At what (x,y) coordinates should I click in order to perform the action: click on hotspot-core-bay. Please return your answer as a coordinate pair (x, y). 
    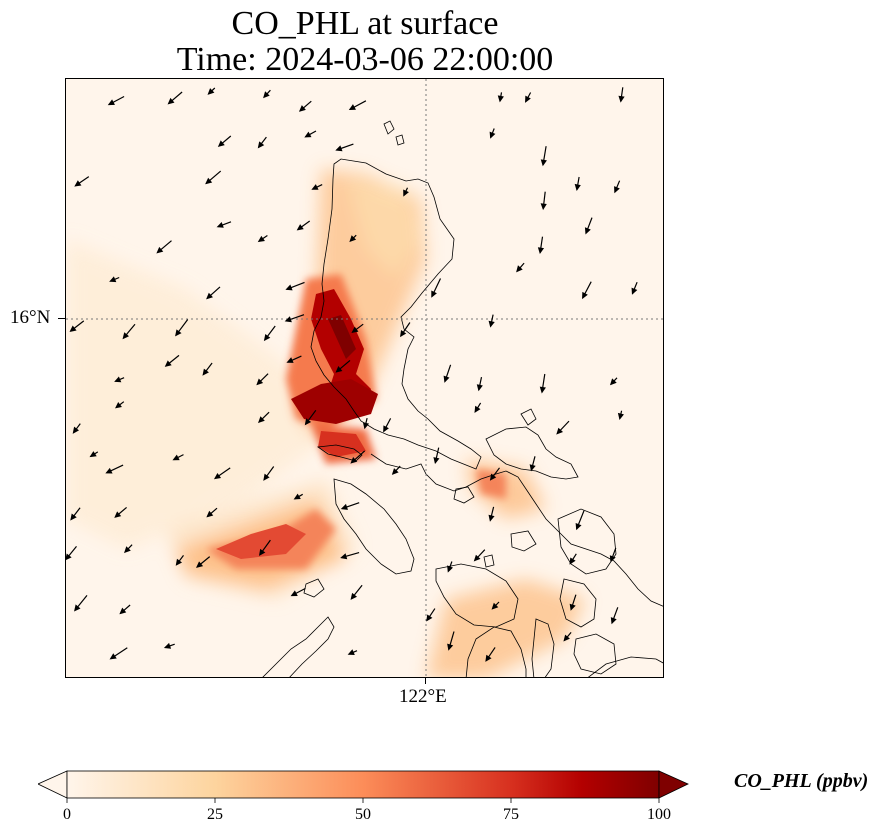
    Looking at the image, I should click on (342, 444).